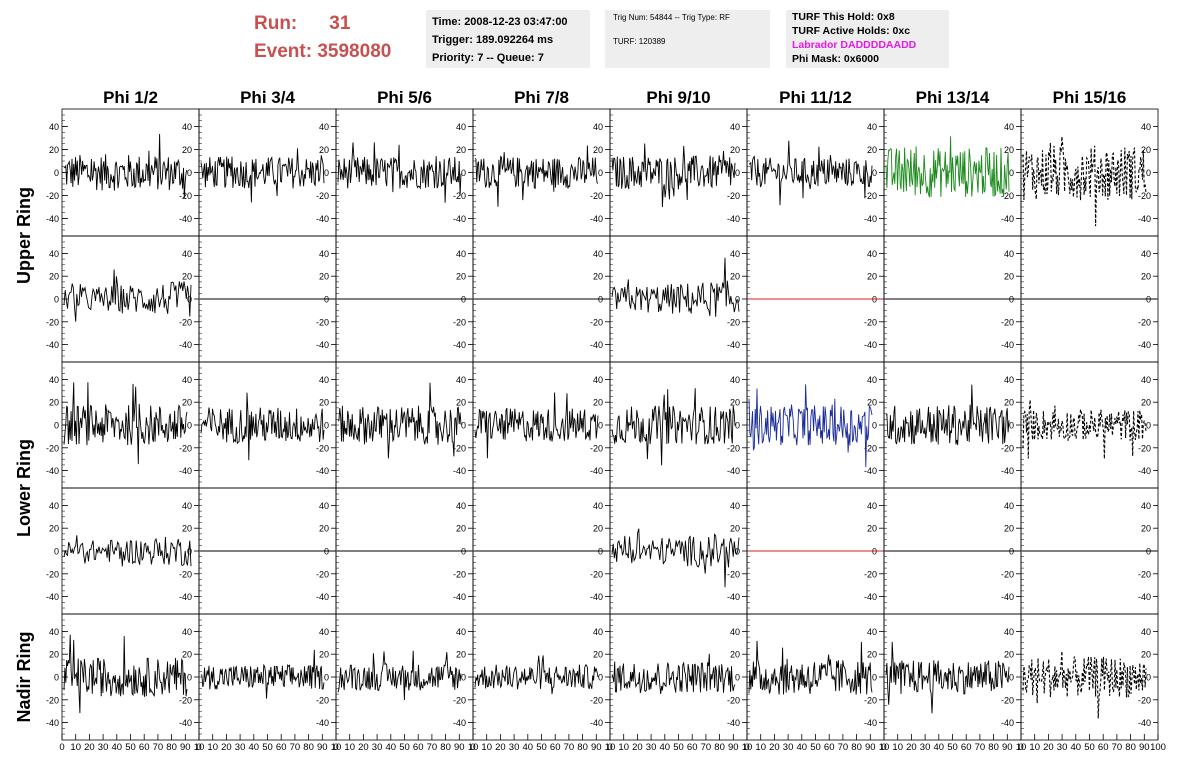  I want to click on ytick-label-left: 20, so click(54, 655).